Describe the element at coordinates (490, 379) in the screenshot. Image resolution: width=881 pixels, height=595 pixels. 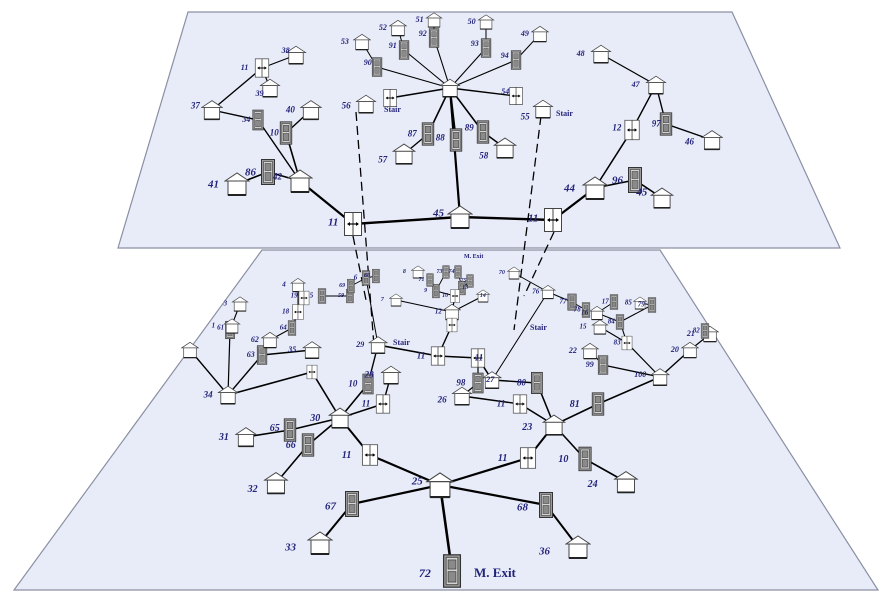
I see `node-number: 27` at that location.